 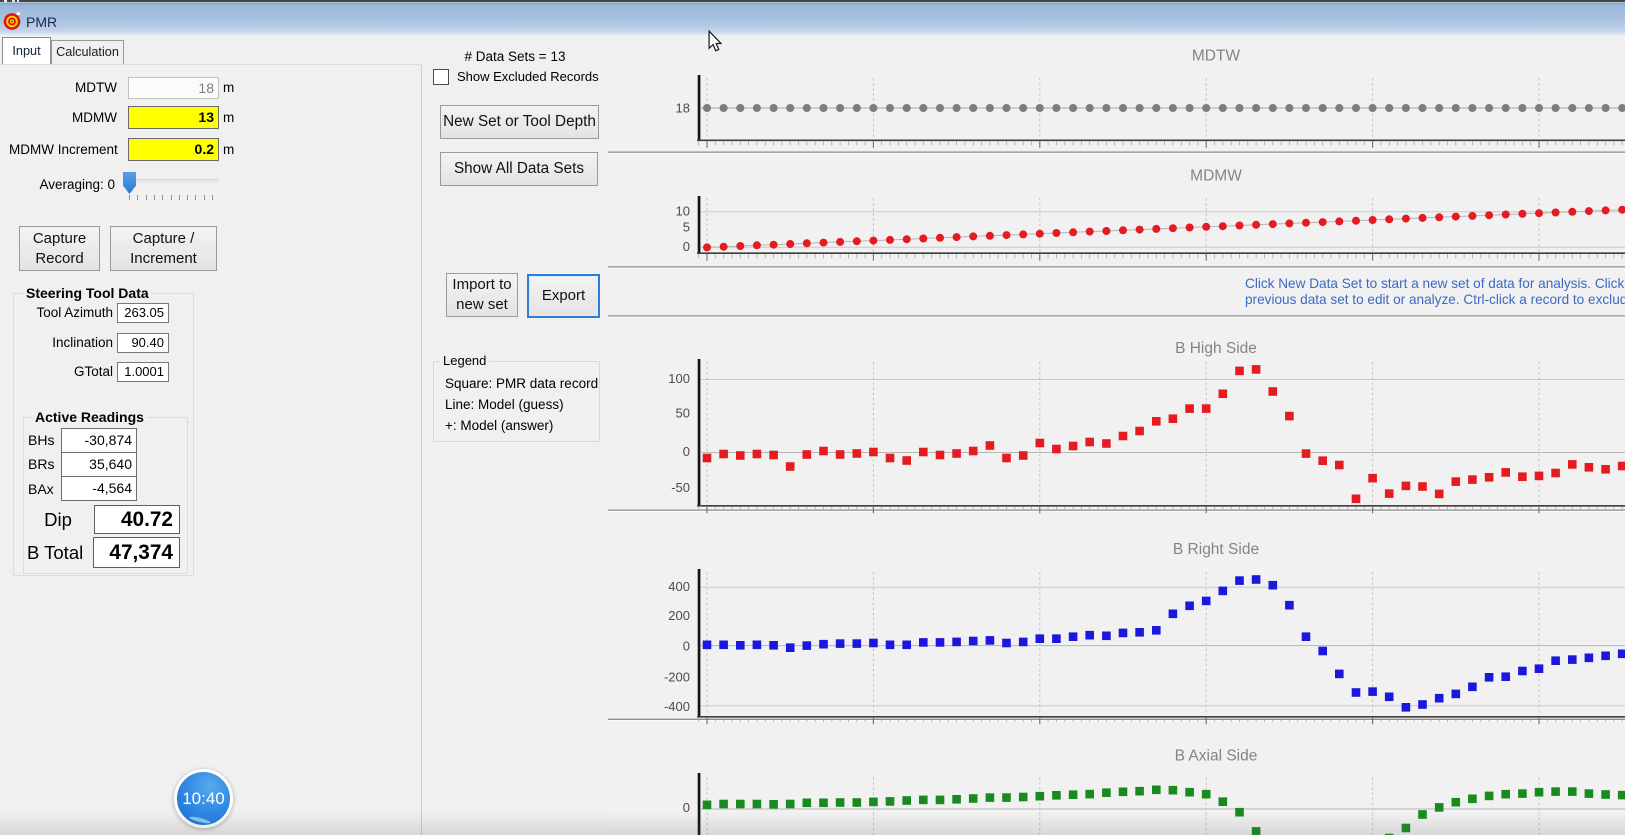 What do you see at coordinates (1216, 56) in the screenshot?
I see `svg-text: MDTW` at bounding box center [1216, 56].